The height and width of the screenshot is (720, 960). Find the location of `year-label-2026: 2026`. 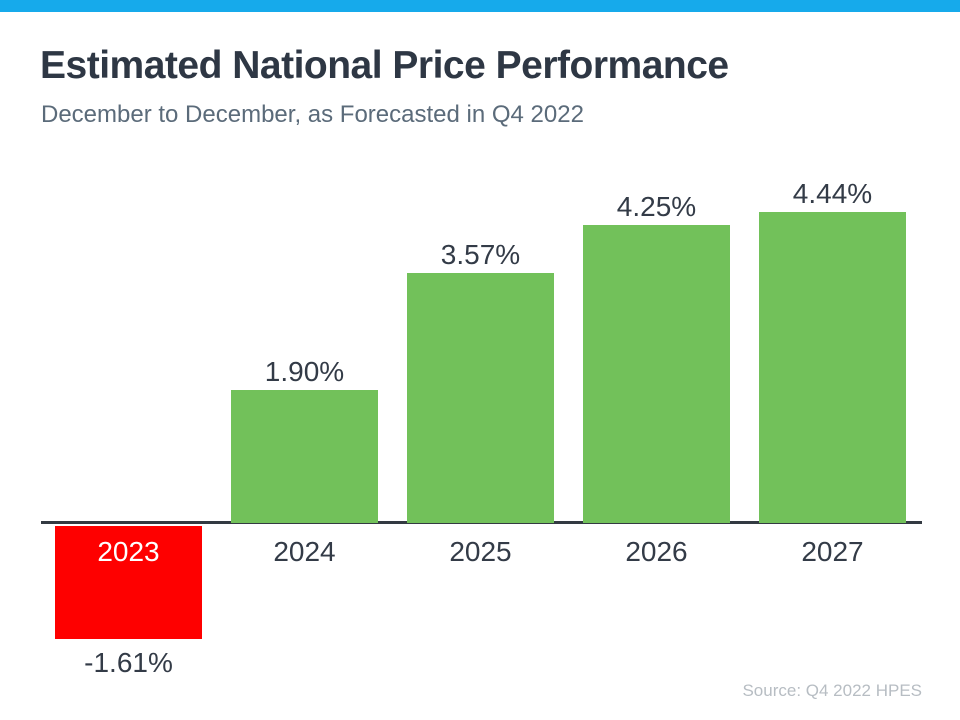

year-label-2026: 2026 is located at coordinates (656, 551).